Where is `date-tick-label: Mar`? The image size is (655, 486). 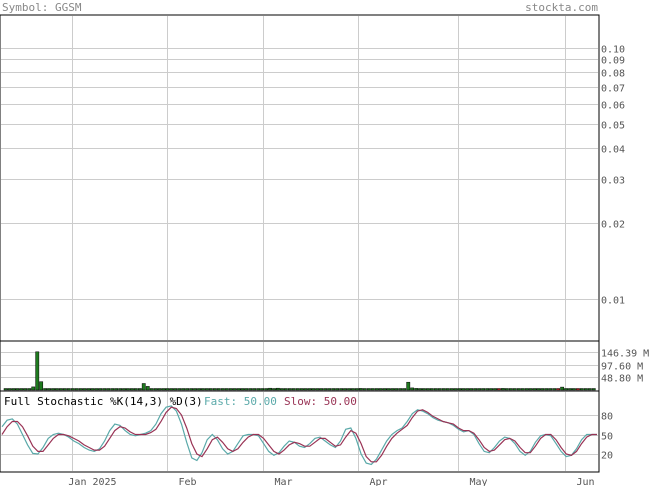 date-tick-label: Mar is located at coordinates (283, 481).